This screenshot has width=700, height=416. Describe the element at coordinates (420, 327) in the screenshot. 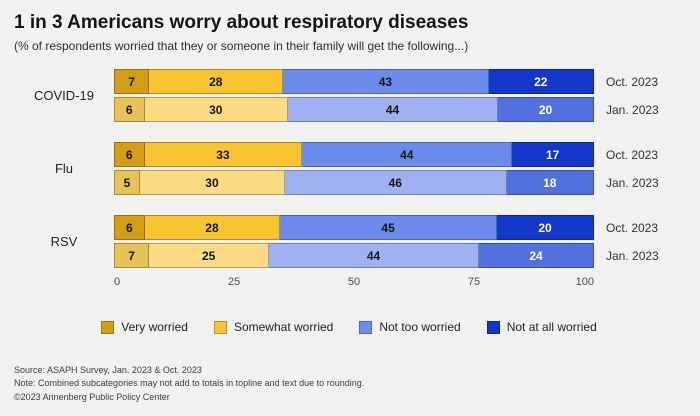

I see `legend-label: Not too worried` at that location.